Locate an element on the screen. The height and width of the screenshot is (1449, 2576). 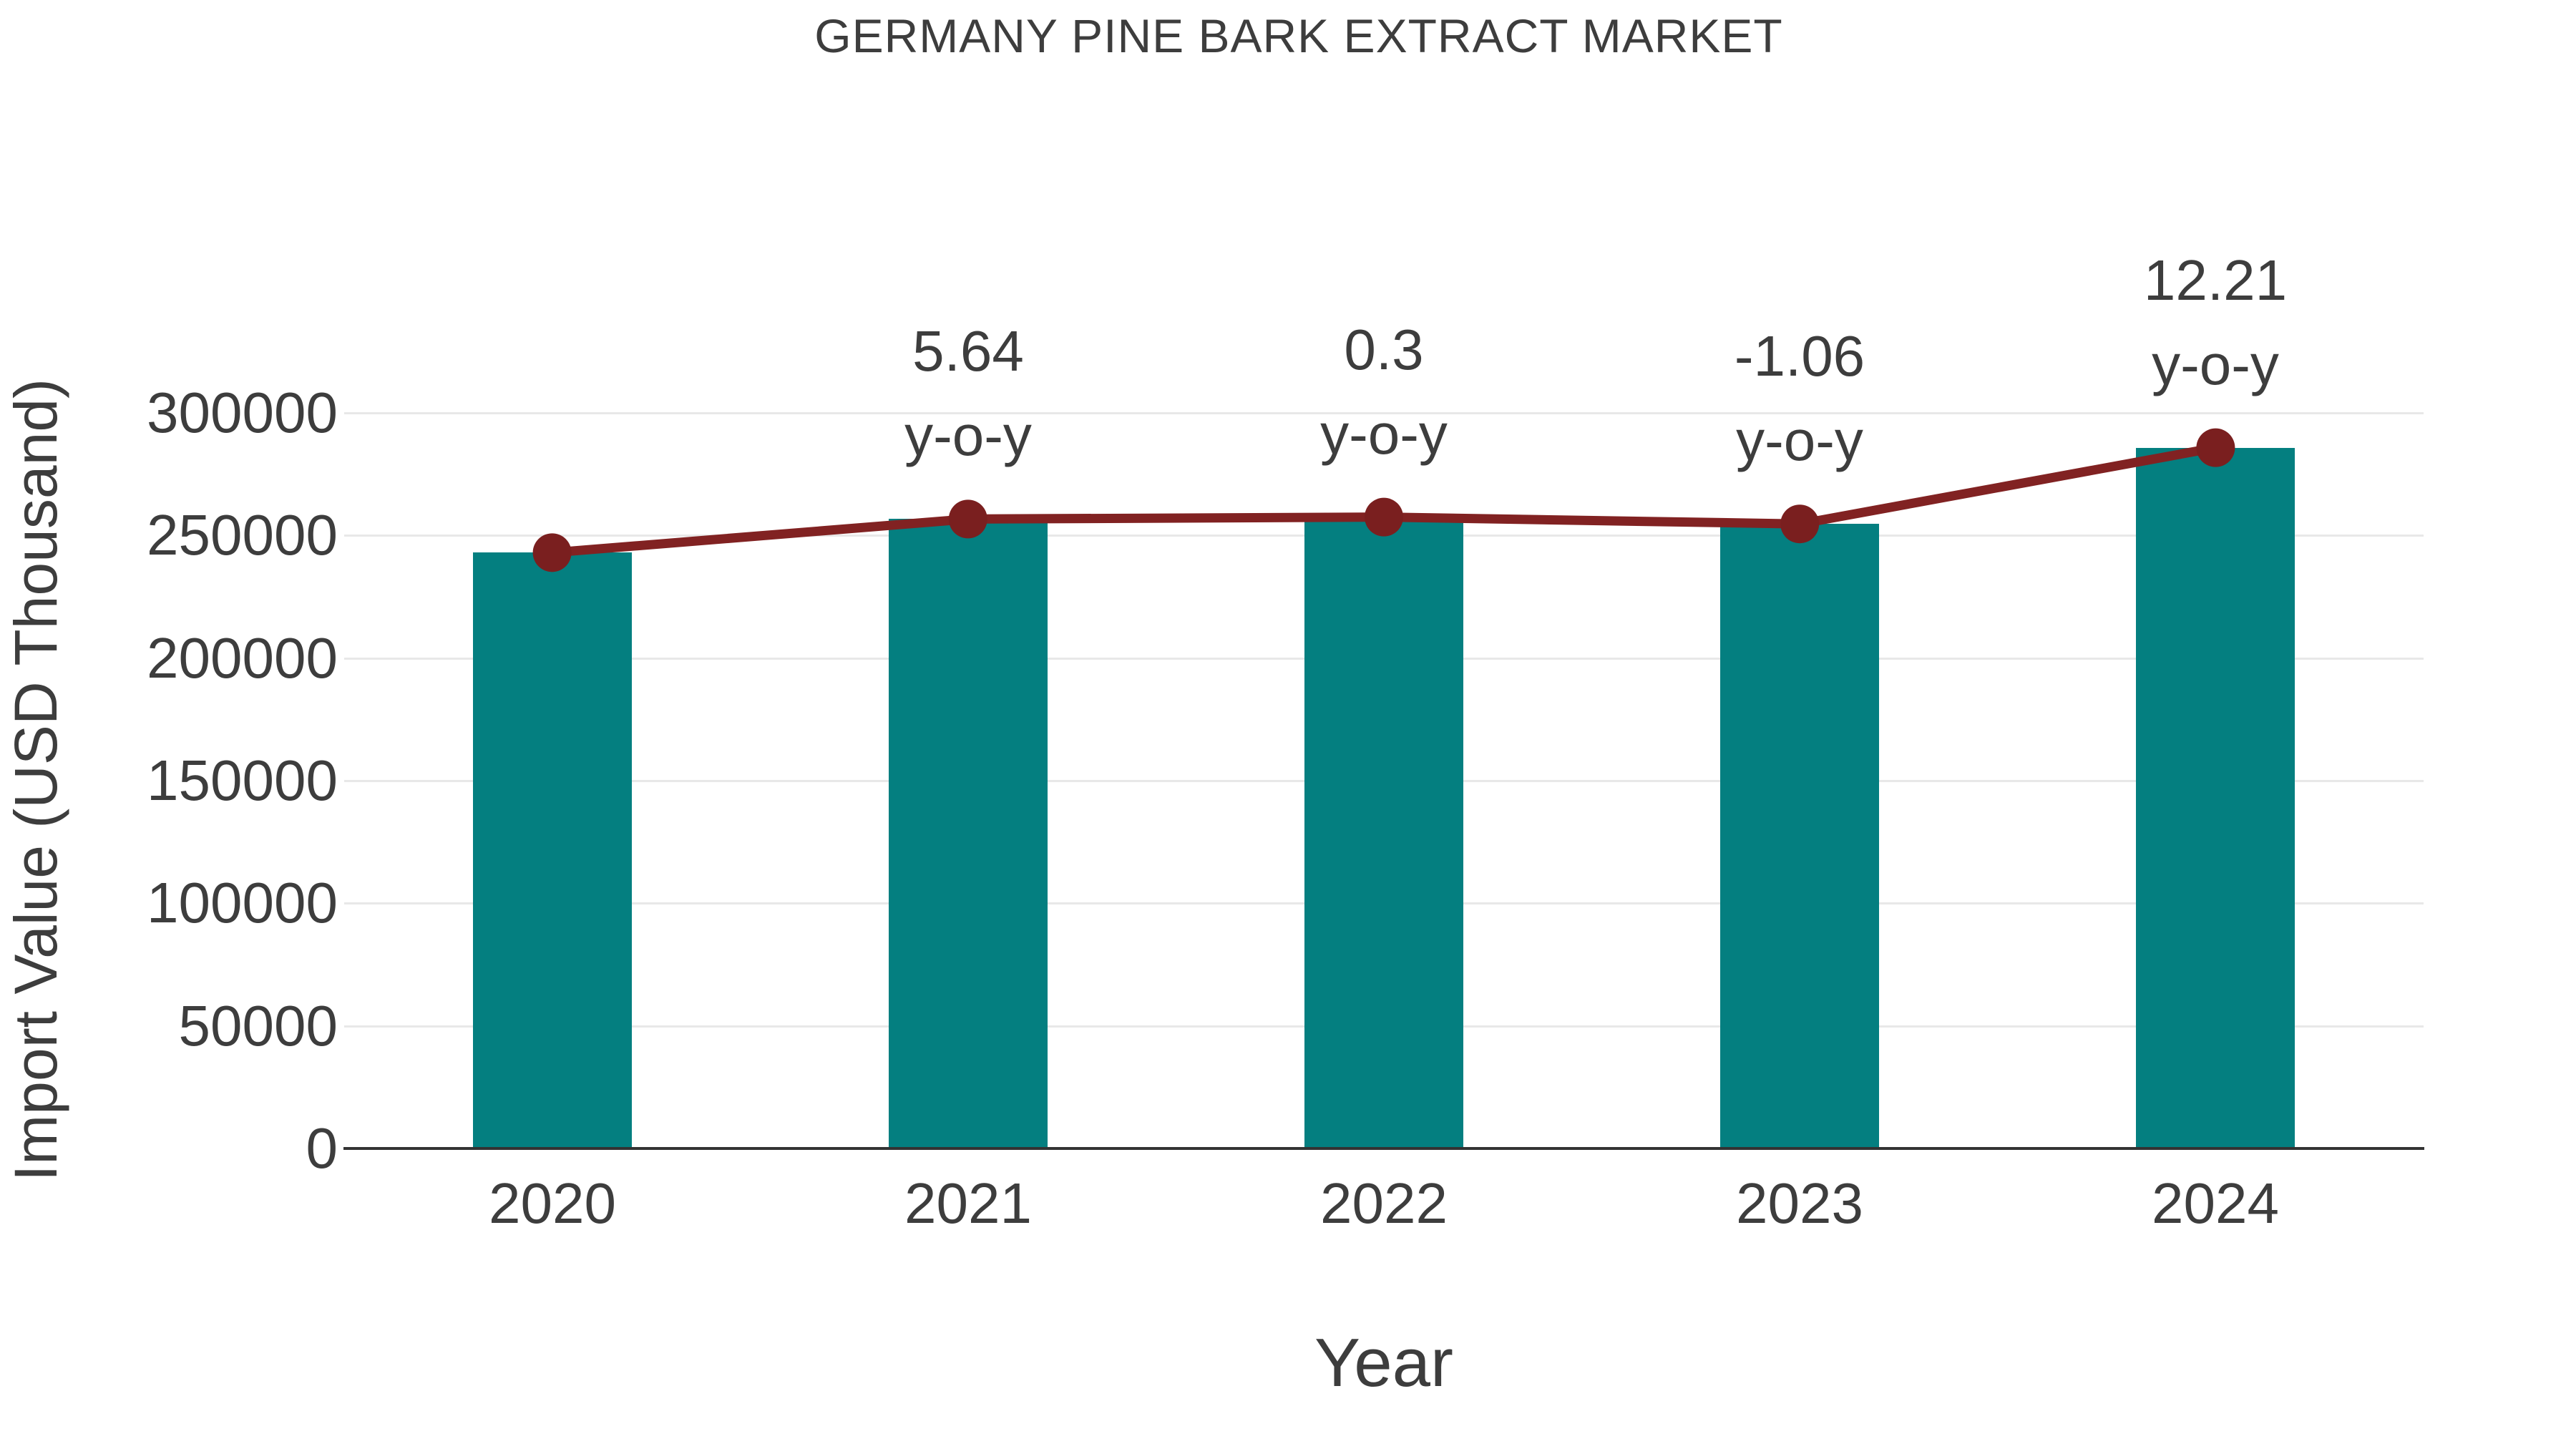
annotation-sub-2022: y-o-y is located at coordinates (1384, 434).